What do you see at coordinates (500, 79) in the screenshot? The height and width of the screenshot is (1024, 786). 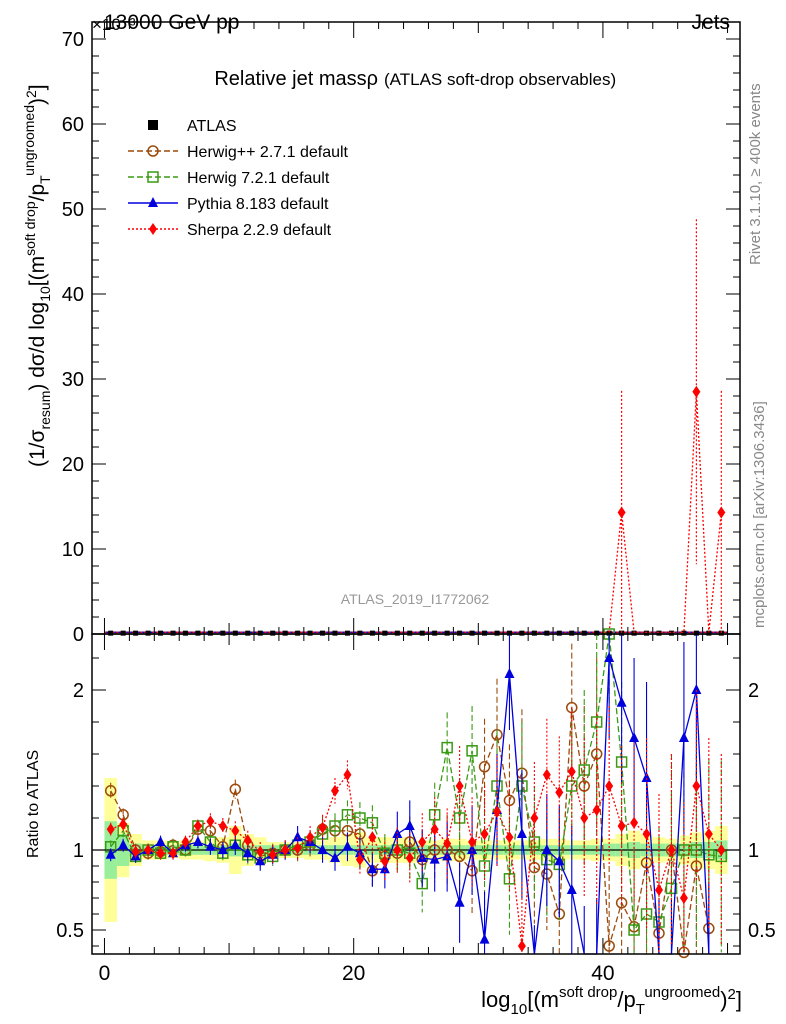 I see `chart-subtitle: (ATLAS soft-drop observables)` at bounding box center [500, 79].